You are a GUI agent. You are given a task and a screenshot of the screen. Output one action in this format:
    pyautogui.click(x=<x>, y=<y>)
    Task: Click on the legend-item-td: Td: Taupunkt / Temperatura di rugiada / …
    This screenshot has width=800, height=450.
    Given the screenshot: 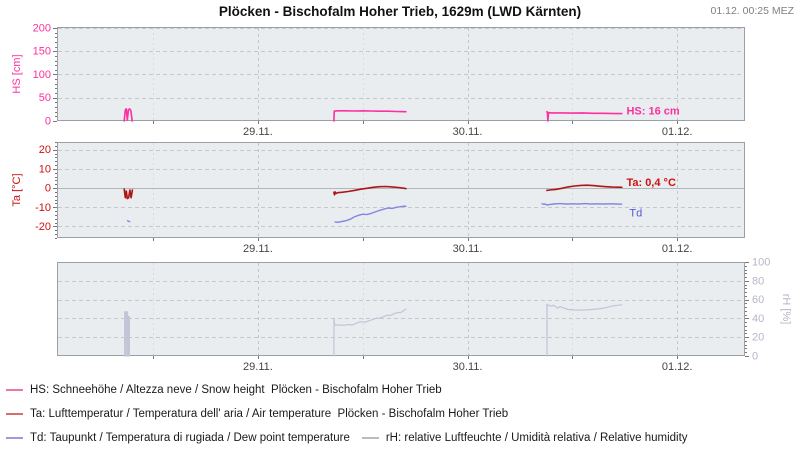 What is the action you would take?
    pyautogui.click(x=177, y=438)
    